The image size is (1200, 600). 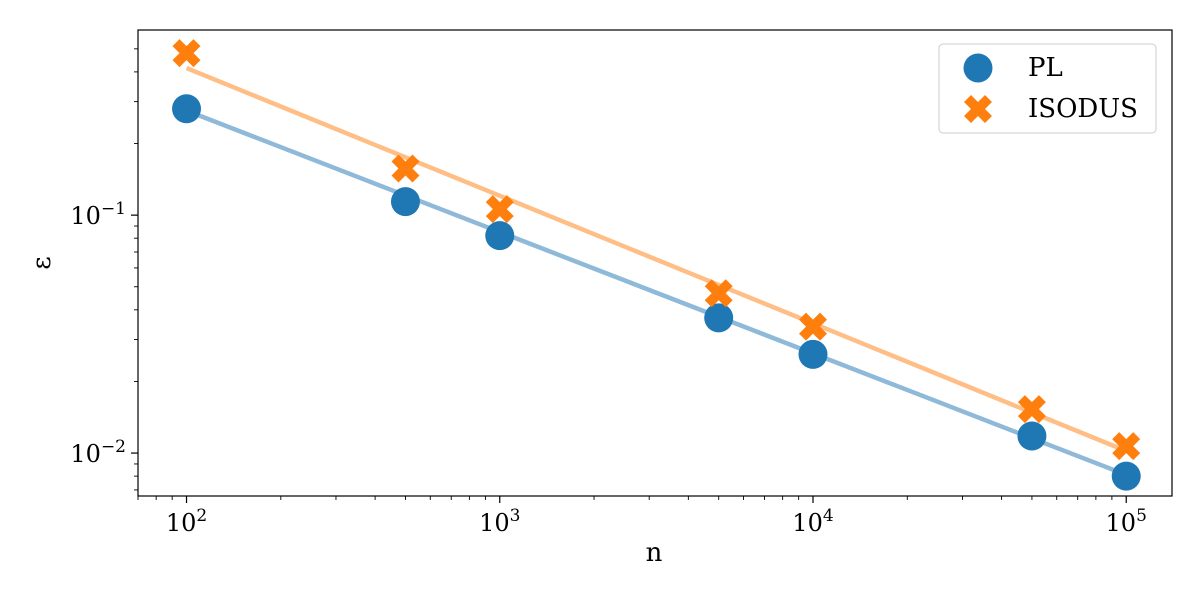 What do you see at coordinates (186, 521) in the screenshot?
I see `x-tick-label: 102` at bounding box center [186, 521].